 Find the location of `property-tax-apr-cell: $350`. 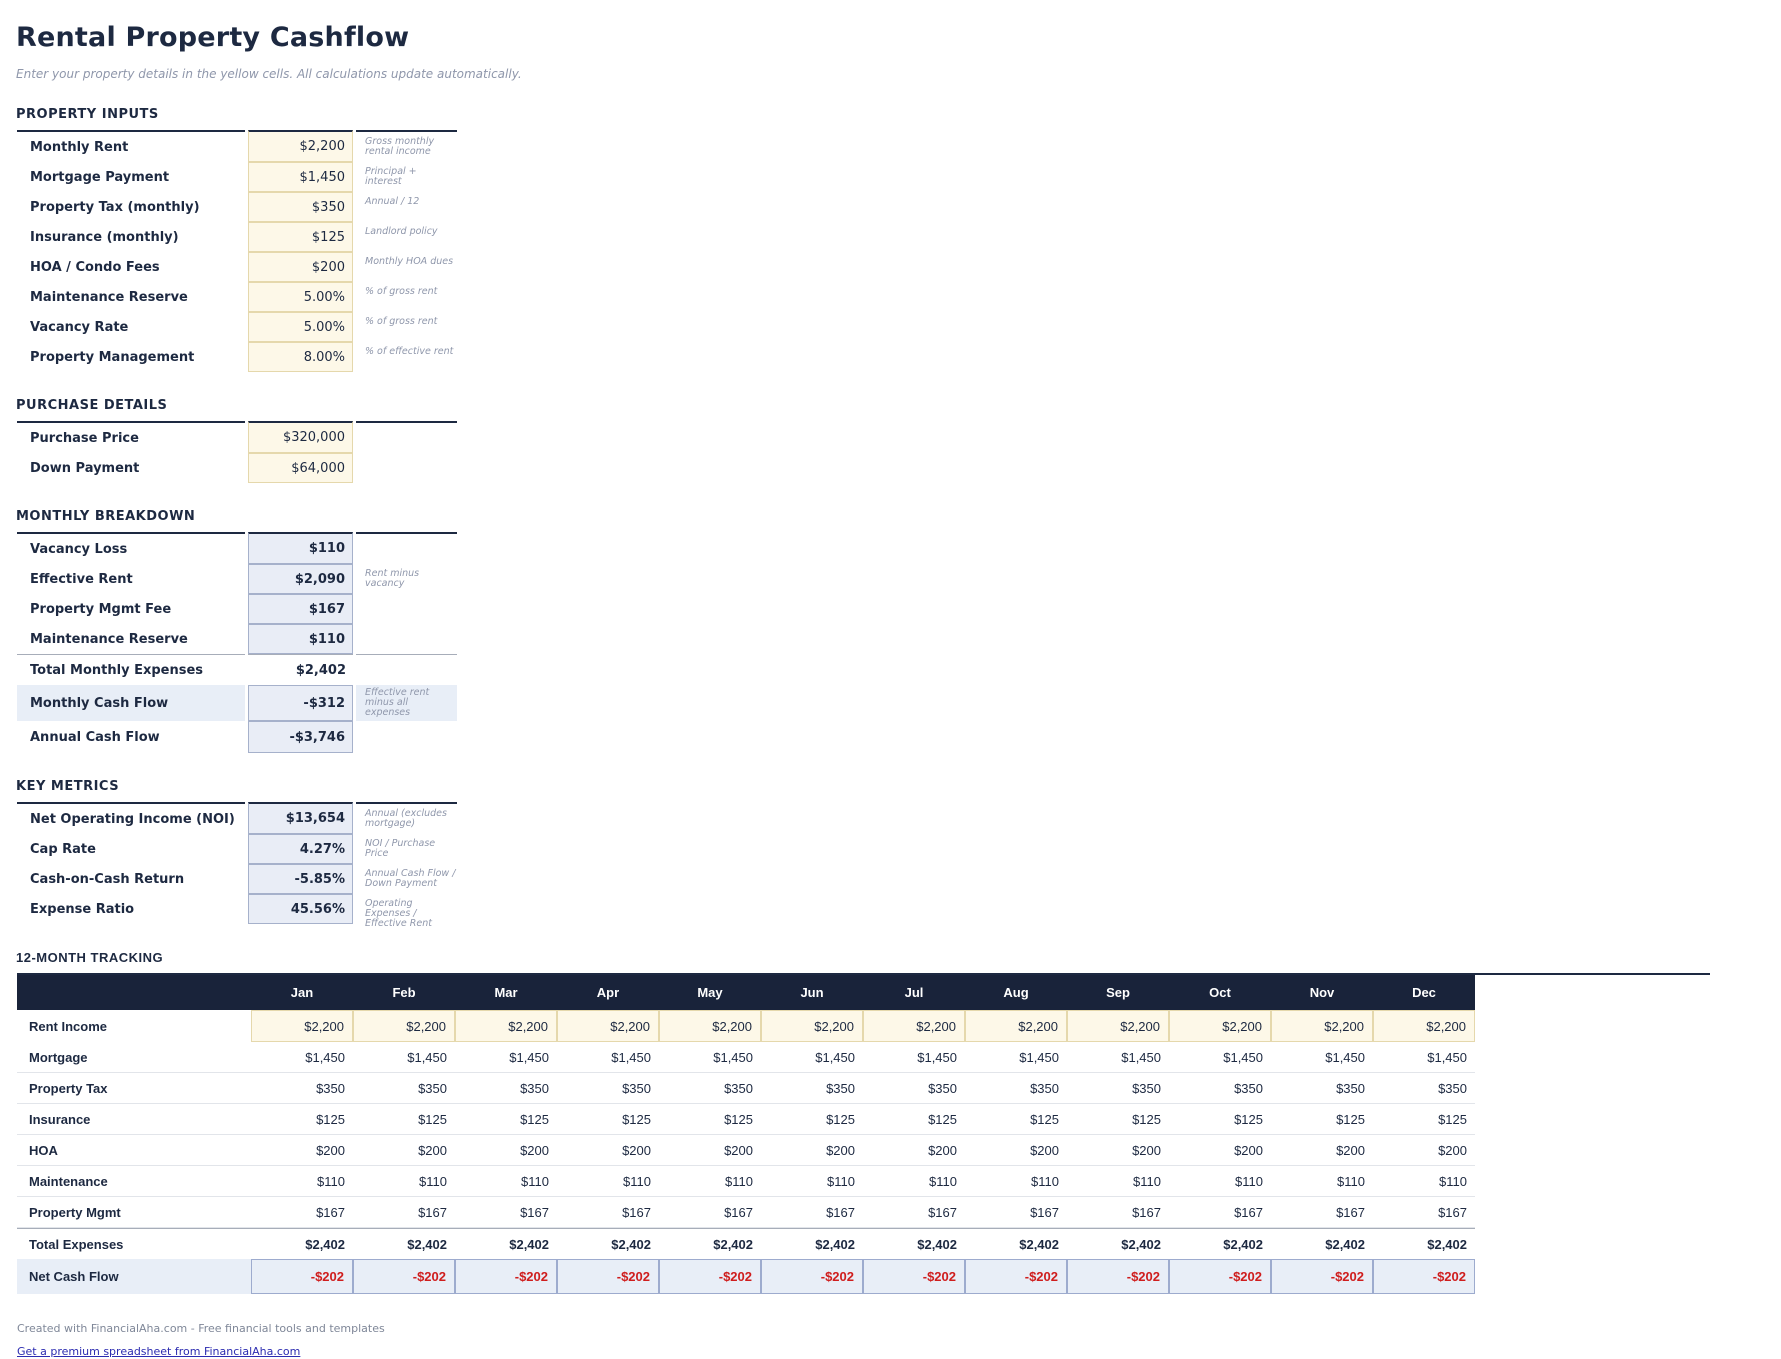

property-tax-apr-cell: $350 is located at coordinates (608, 1088).